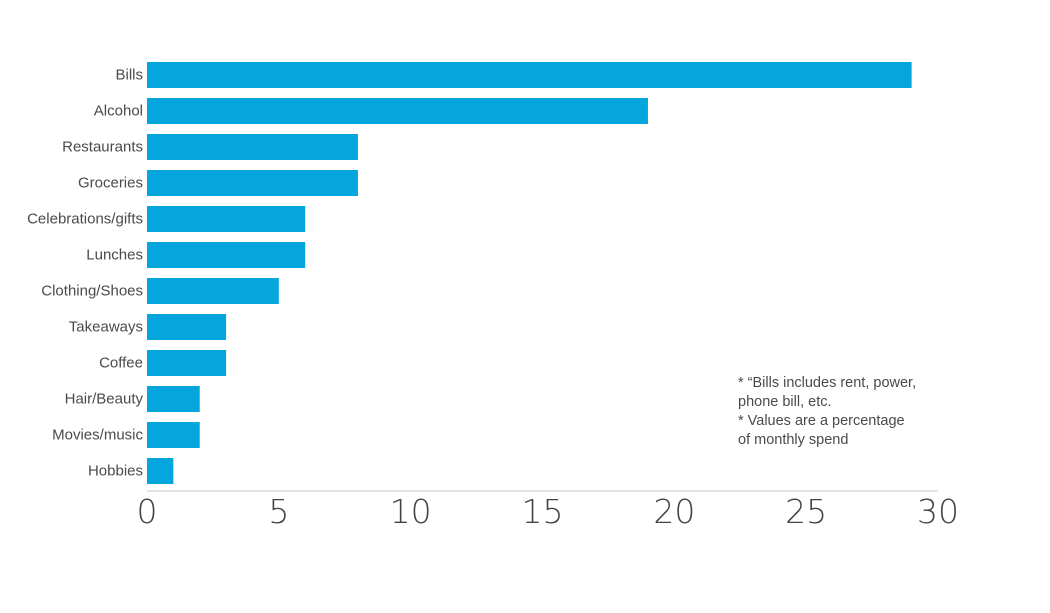 Image resolution: width=1050 pixels, height=613 pixels. I want to click on category-label: Movies/music, so click(97, 435).